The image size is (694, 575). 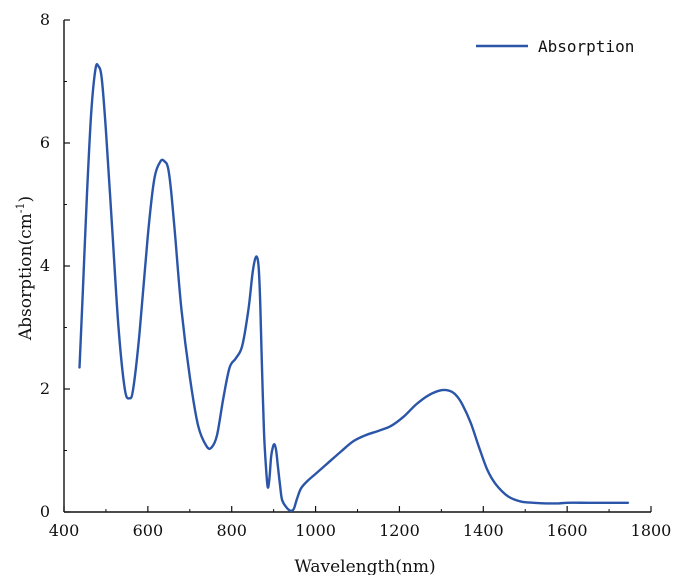 I want to click on y-axis-label: Absorption(cm-1), so click(x=25, y=268).